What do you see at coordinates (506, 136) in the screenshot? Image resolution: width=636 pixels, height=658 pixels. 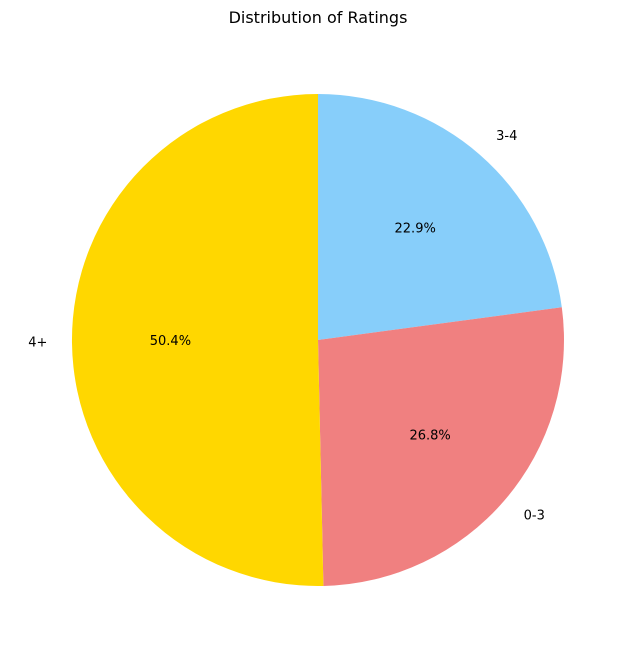 I see `slice-category-label: 3-4` at bounding box center [506, 136].